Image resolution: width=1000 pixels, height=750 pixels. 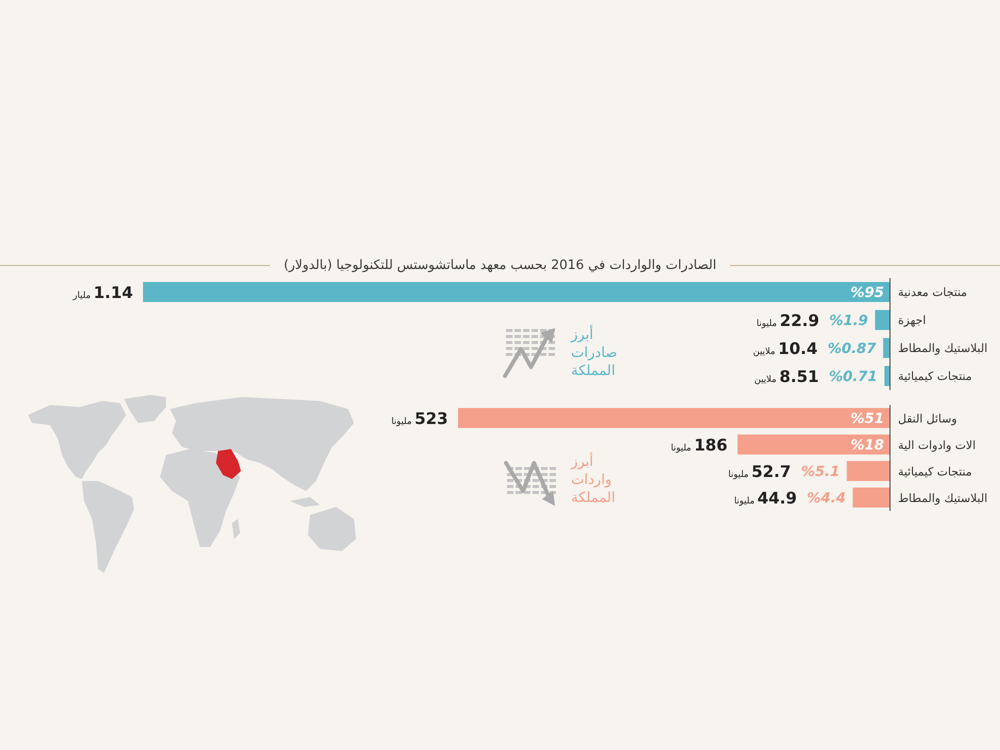 I want to click on data-label: %0.87, so click(x=852, y=349).